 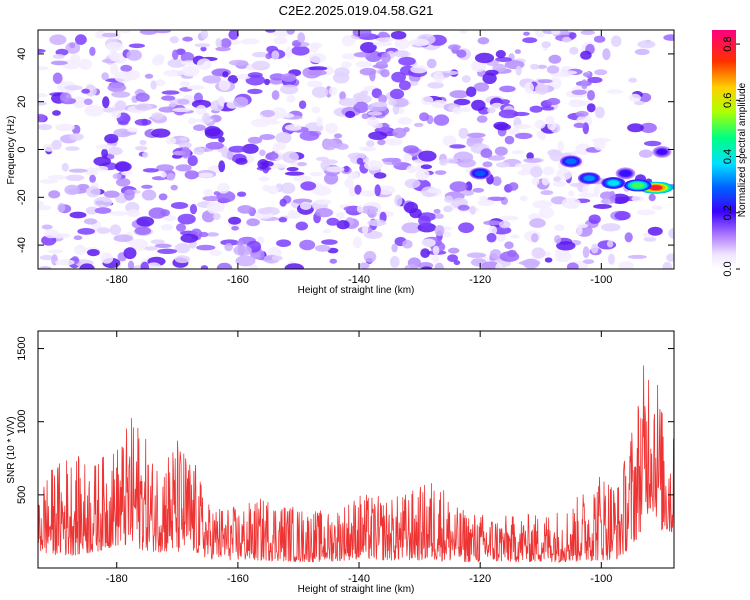 What do you see at coordinates (613, 183) in the screenshot?
I see `spectrogram-hotspot` at bounding box center [613, 183].